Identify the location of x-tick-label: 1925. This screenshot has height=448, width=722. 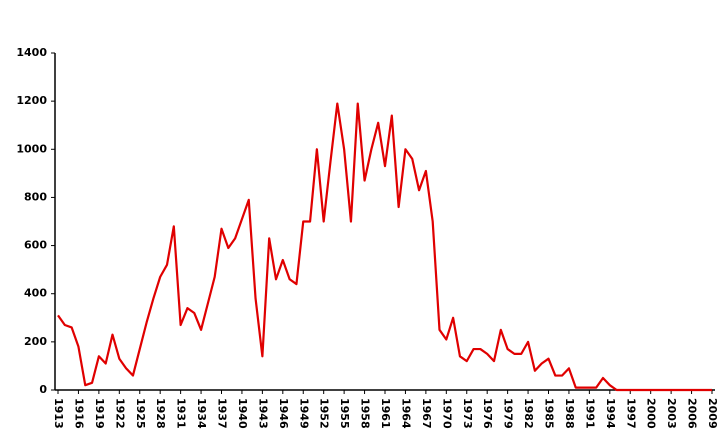
(140, 413).